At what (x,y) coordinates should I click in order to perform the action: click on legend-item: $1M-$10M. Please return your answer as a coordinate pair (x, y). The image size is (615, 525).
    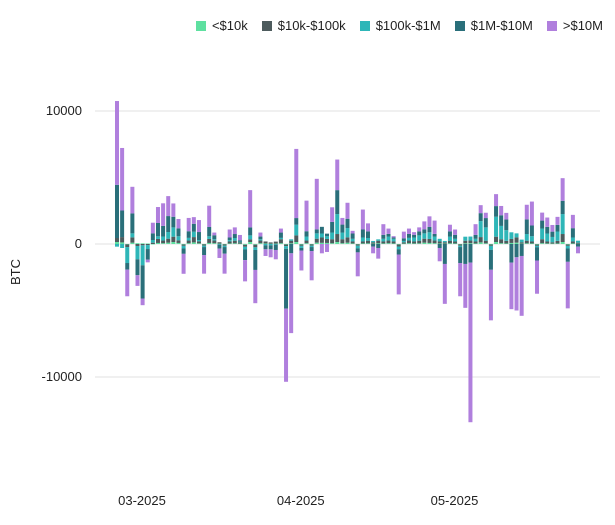
    Looking at the image, I should click on (493, 25).